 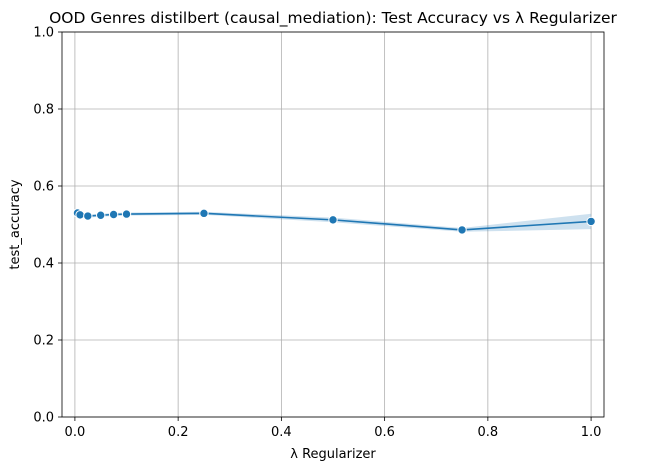 I want to click on y-tick-label: 0.2, so click(x=43, y=341).